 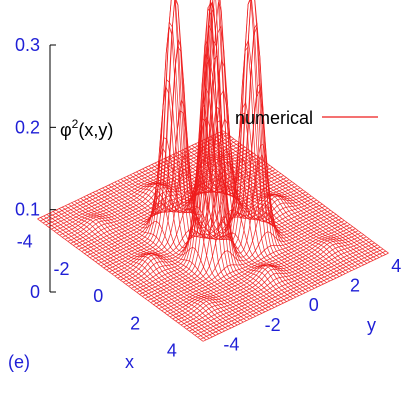 What do you see at coordinates (86, 128) in the screenshot?
I see `z-axis-label: φ2(x,y)` at bounding box center [86, 128].